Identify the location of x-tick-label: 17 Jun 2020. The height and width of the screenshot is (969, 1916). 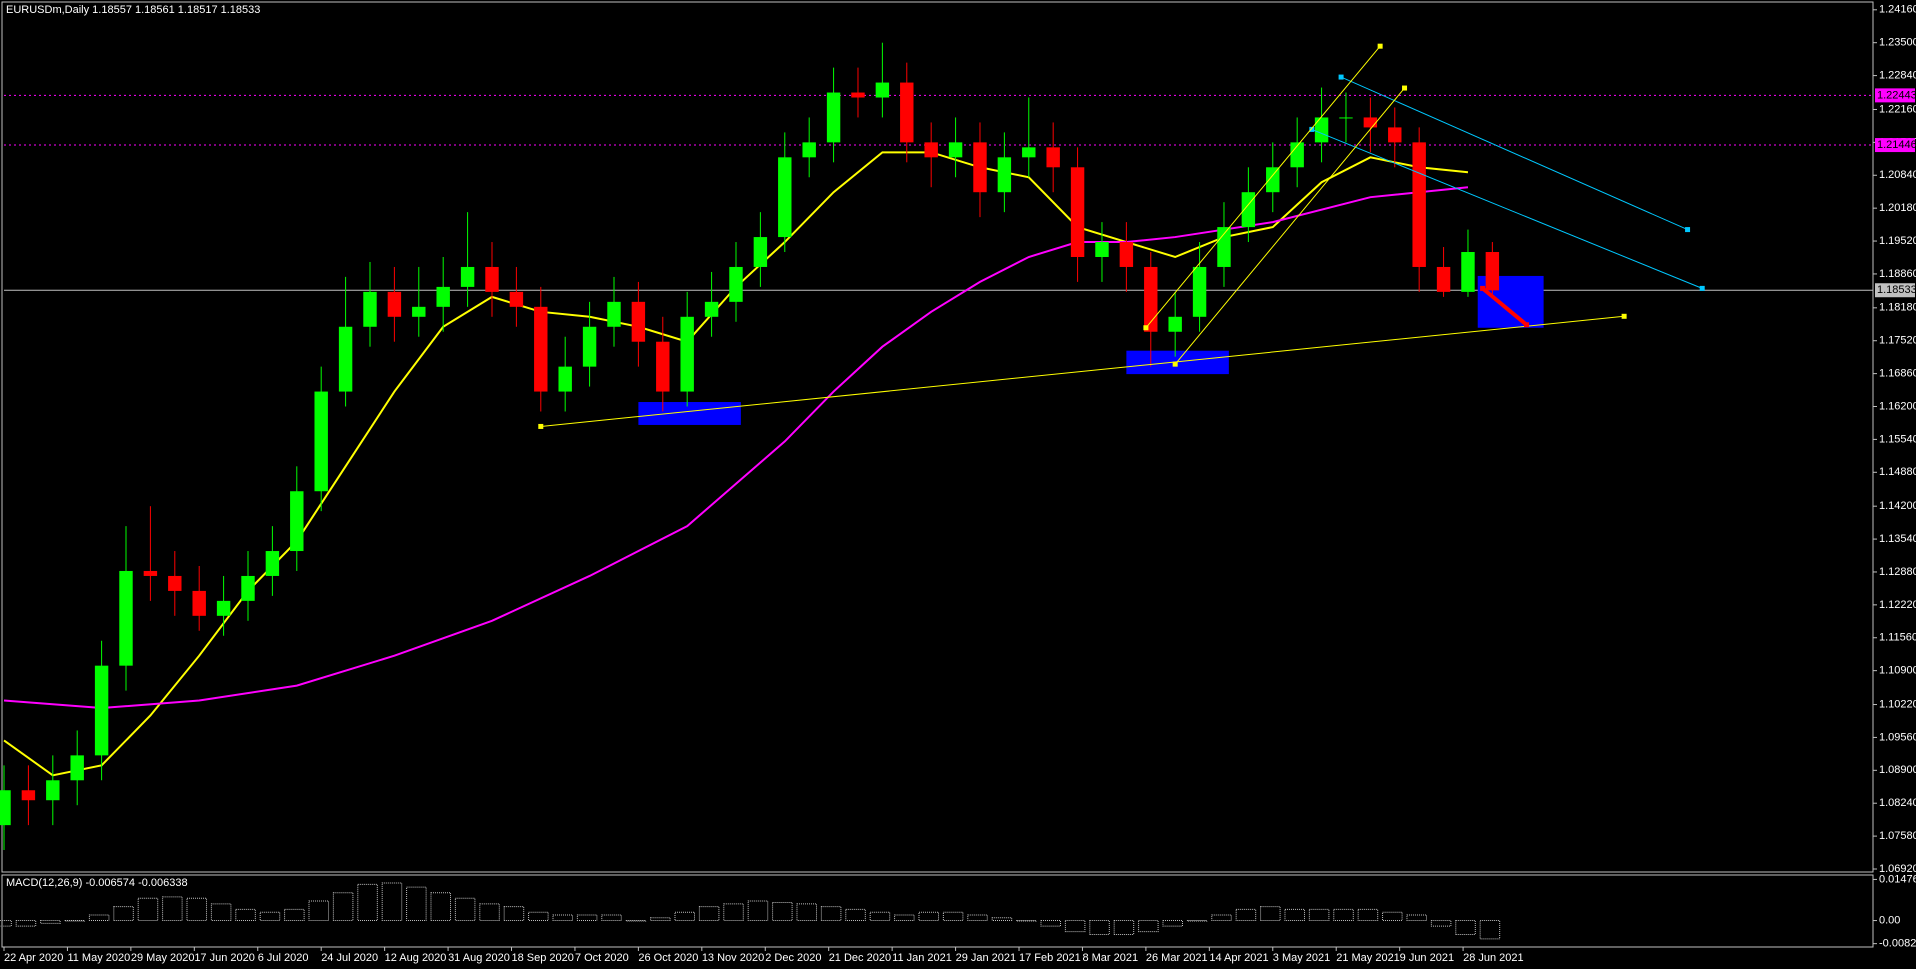
(224, 958).